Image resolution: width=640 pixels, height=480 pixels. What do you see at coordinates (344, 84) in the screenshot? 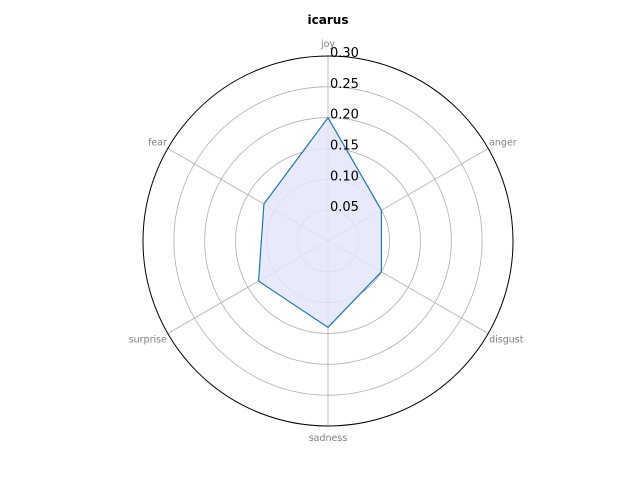
I see `r-tick-label: 0.25` at bounding box center [344, 84].